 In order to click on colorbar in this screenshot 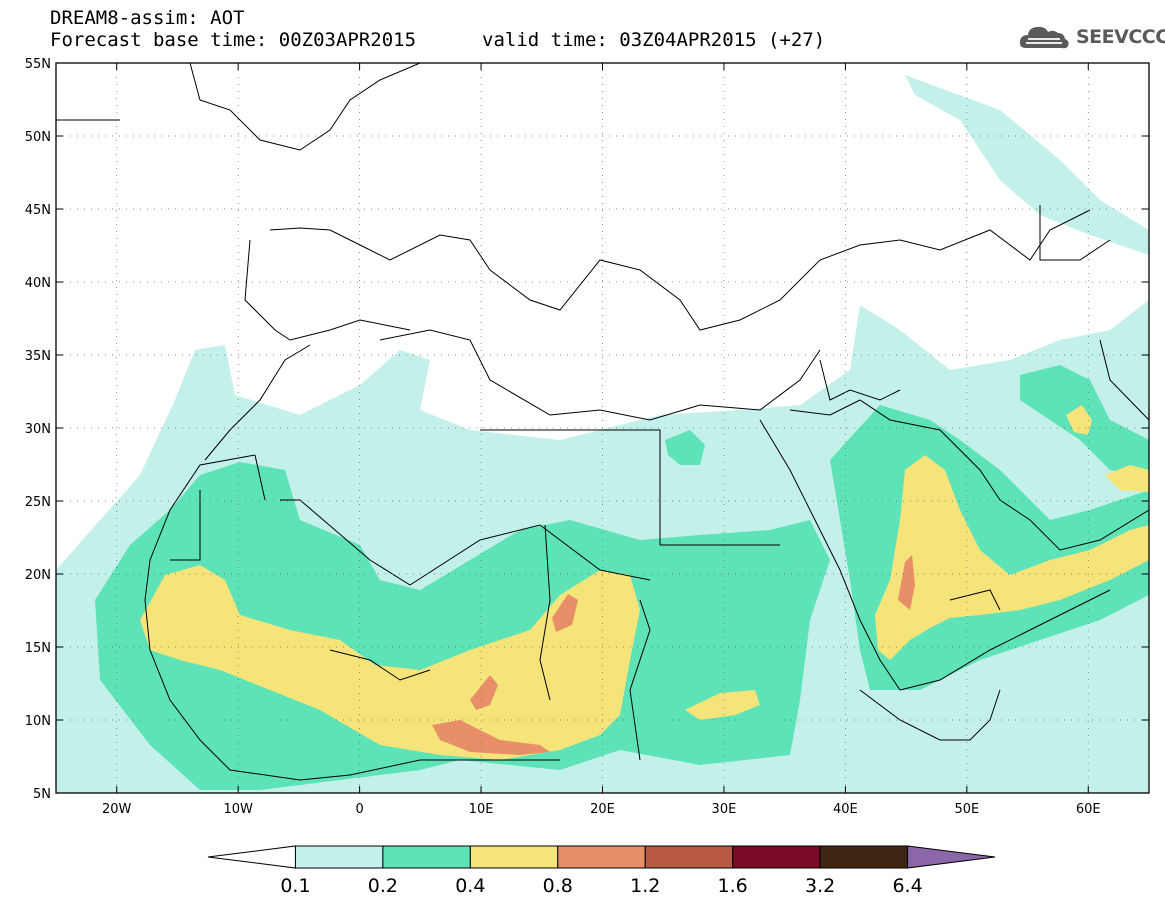, I will do `click(601, 857)`.